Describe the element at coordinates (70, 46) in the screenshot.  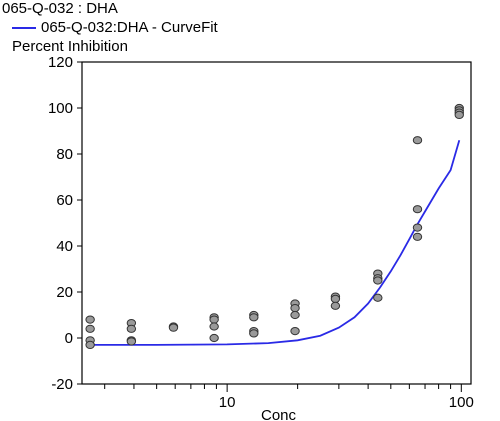
I see `y-axis-label: Percent Inhibition` at that location.